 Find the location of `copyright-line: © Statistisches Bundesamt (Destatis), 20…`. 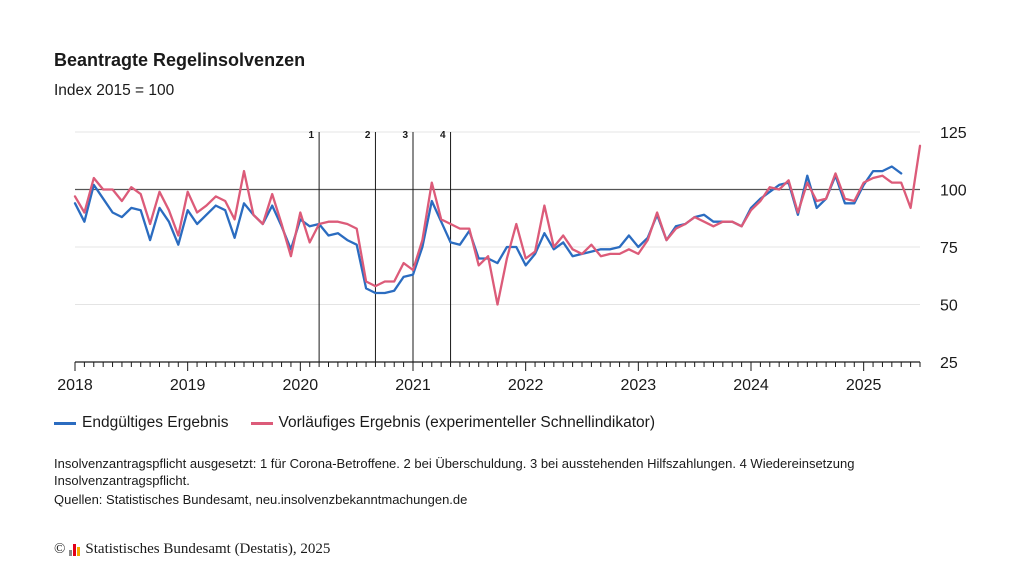

copyright-line: © Statistisches Bundesamt (Destatis), 20… is located at coordinates (192, 549).